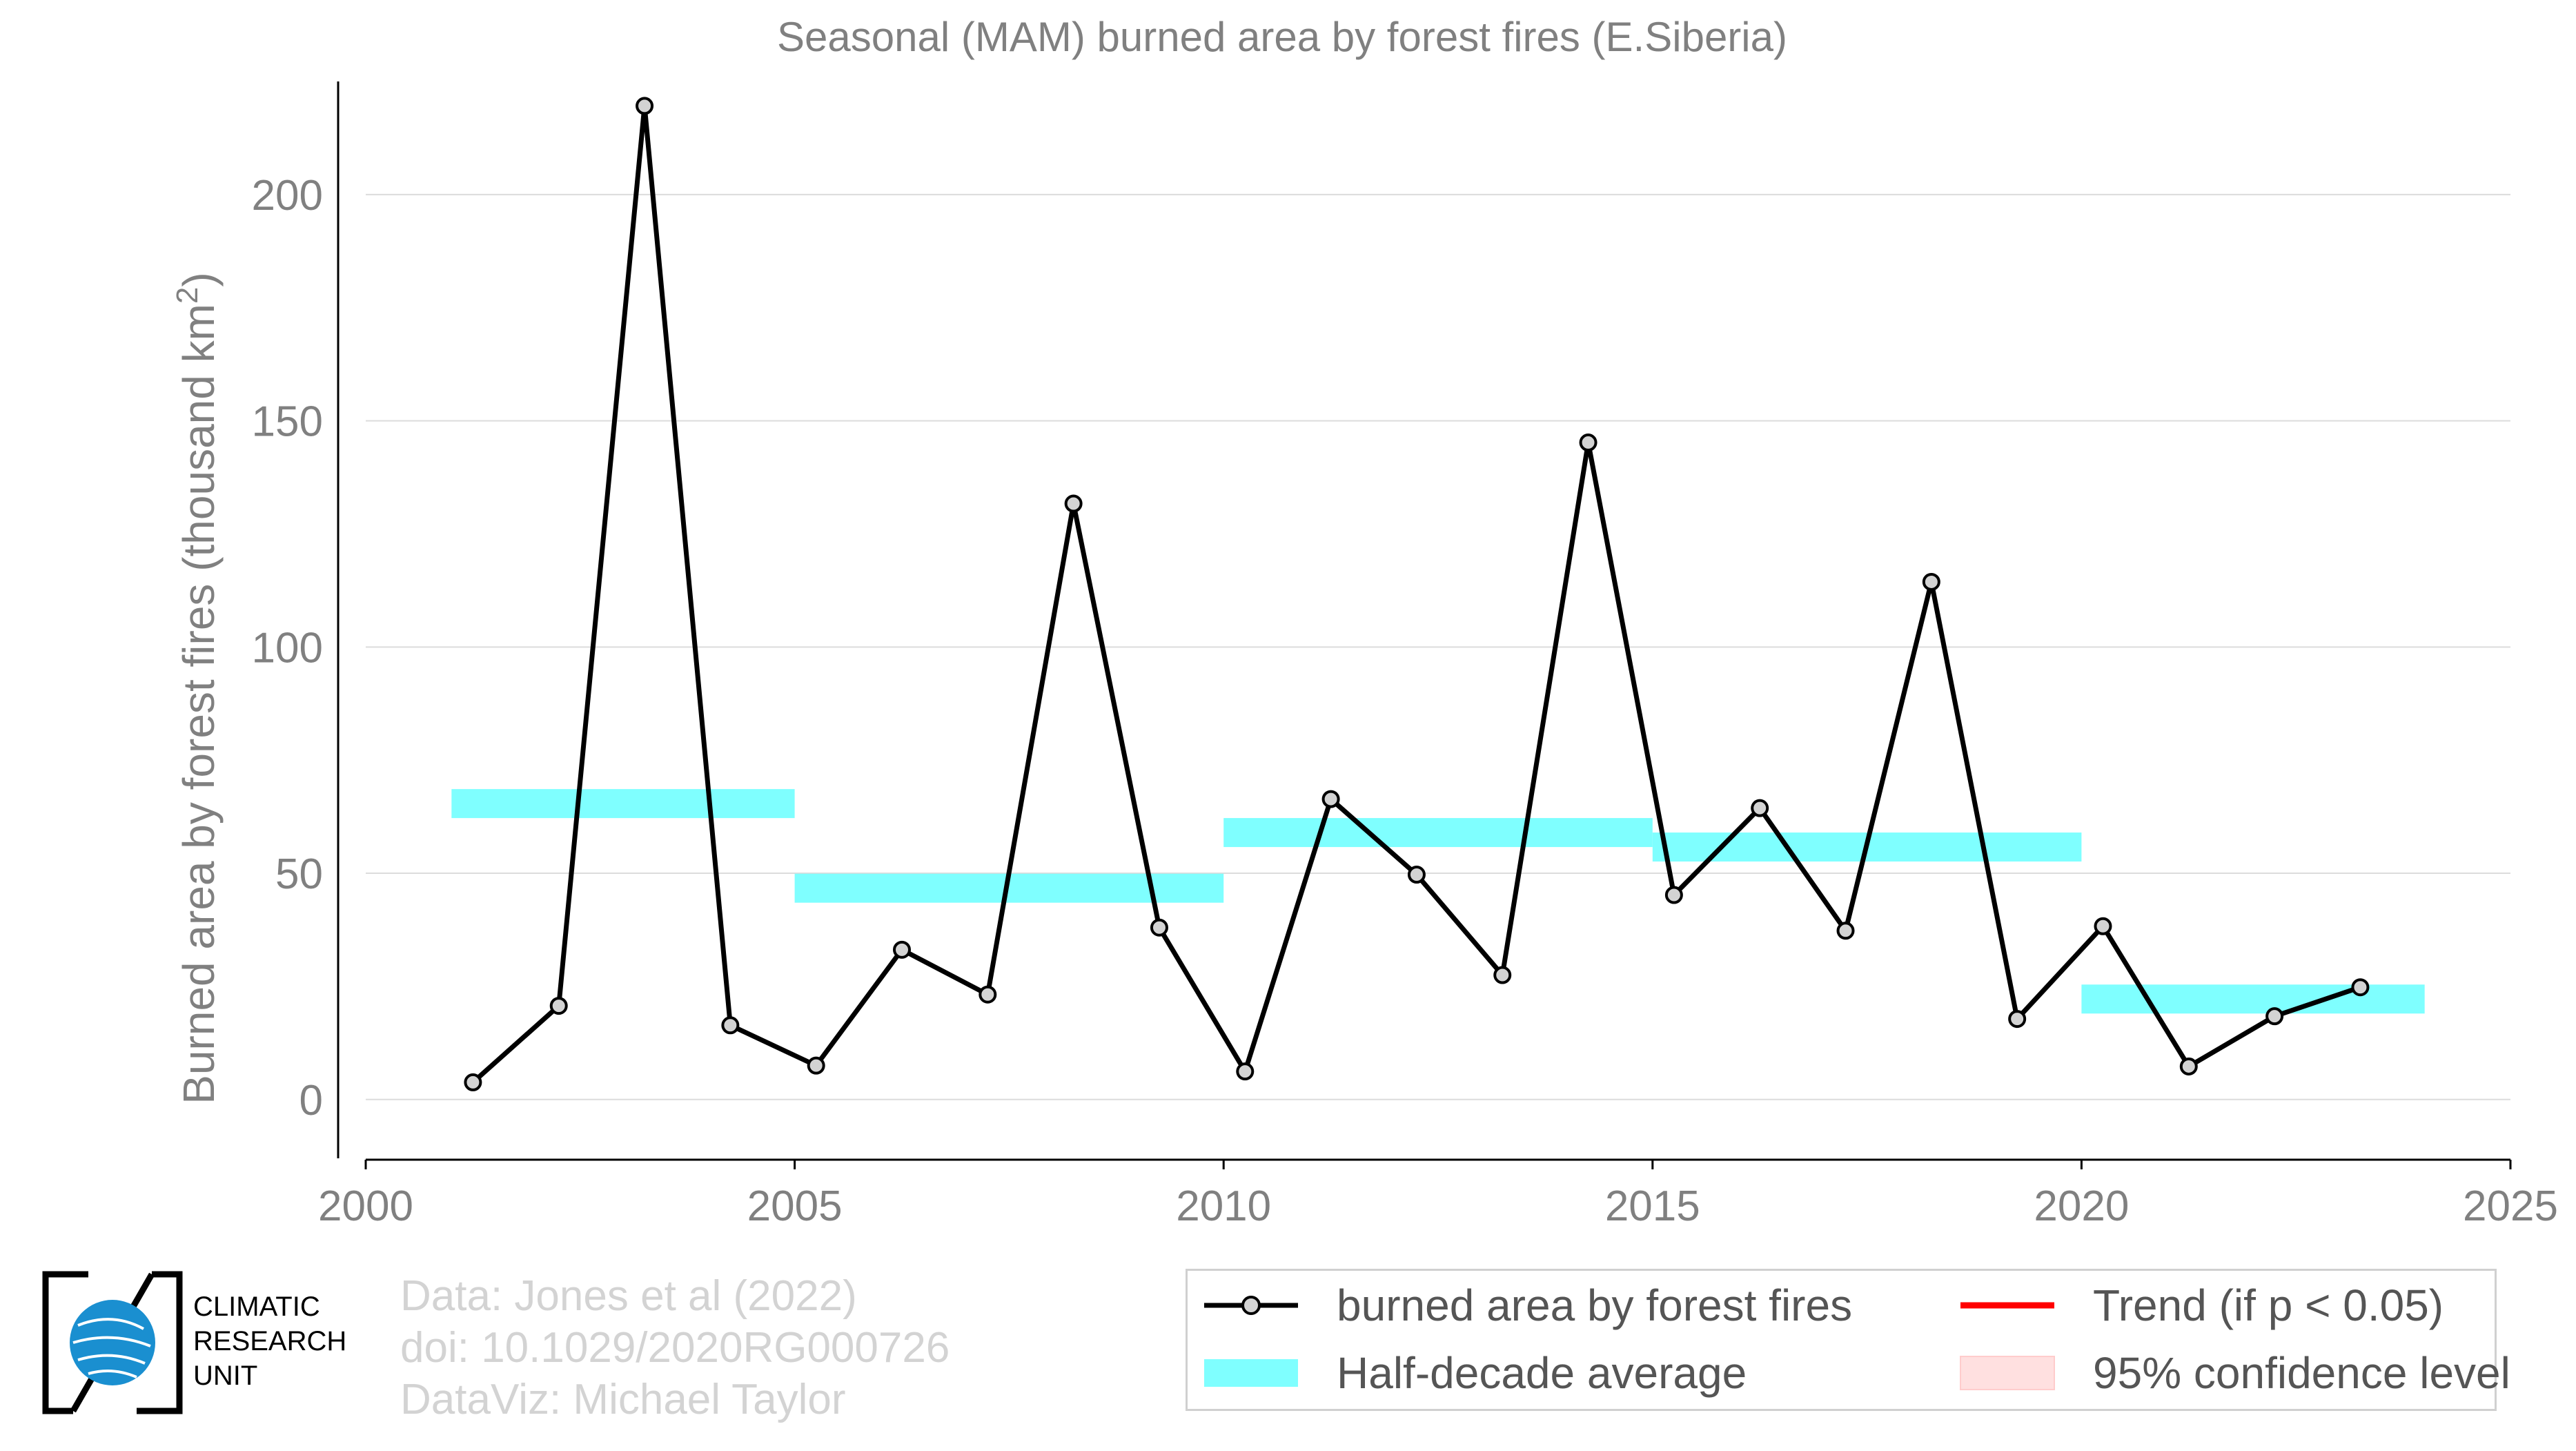 Image resolution: width=2576 pixels, height=1451 pixels. I want to click on x-tick-label-2020: 2020, so click(2081, 1206).